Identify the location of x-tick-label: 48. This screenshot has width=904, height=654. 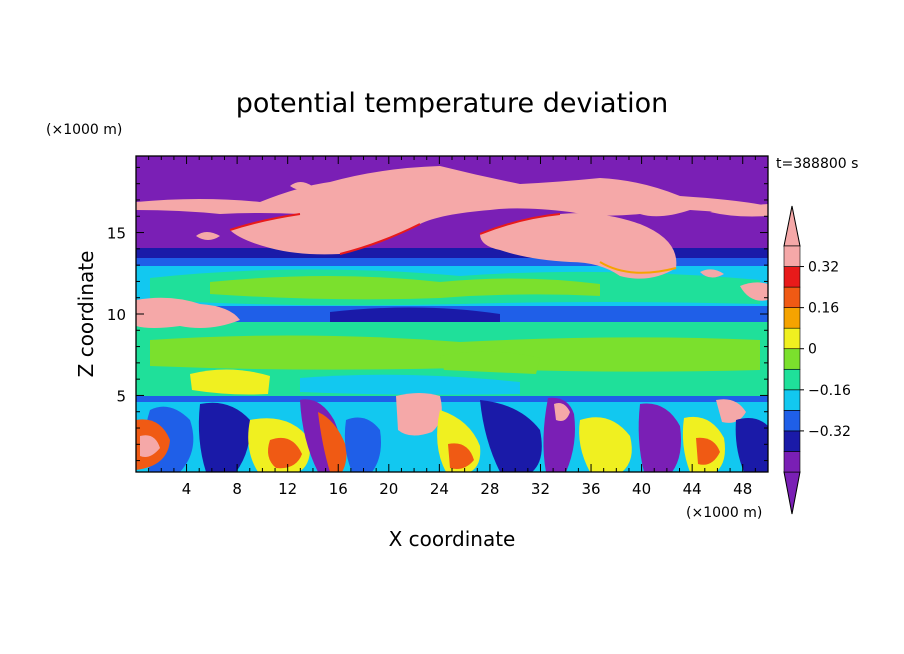
(742, 489).